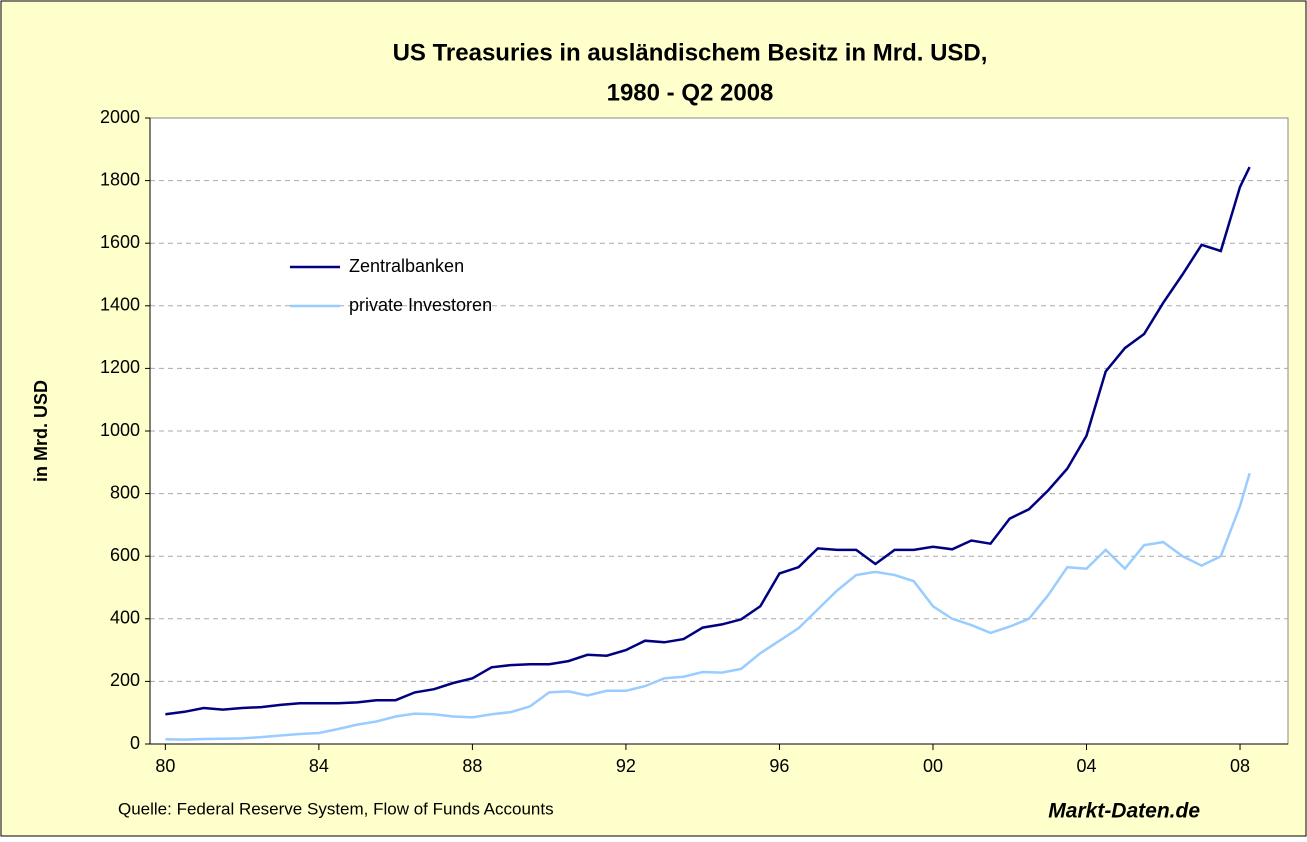 The image size is (1307, 842). What do you see at coordinates (120, 179) in the screenshot?
I see `y-tick-label: 1800` at bounding box center [120, 179].